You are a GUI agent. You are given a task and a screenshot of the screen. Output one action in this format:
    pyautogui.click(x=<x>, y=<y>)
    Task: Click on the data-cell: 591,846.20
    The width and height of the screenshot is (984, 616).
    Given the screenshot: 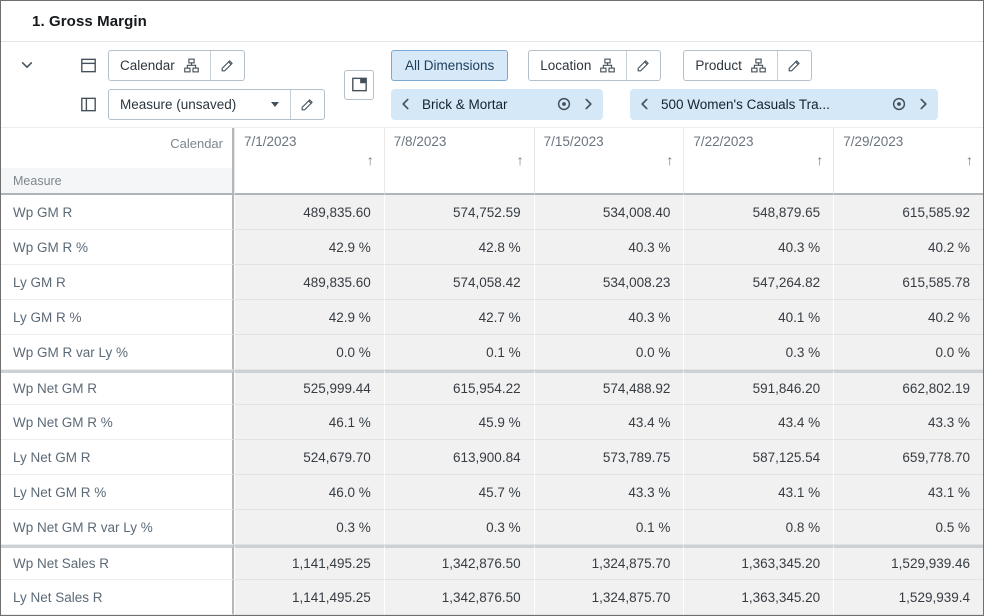 What is the action you would take?
    pyautogui.click(x=758, y=387)
    